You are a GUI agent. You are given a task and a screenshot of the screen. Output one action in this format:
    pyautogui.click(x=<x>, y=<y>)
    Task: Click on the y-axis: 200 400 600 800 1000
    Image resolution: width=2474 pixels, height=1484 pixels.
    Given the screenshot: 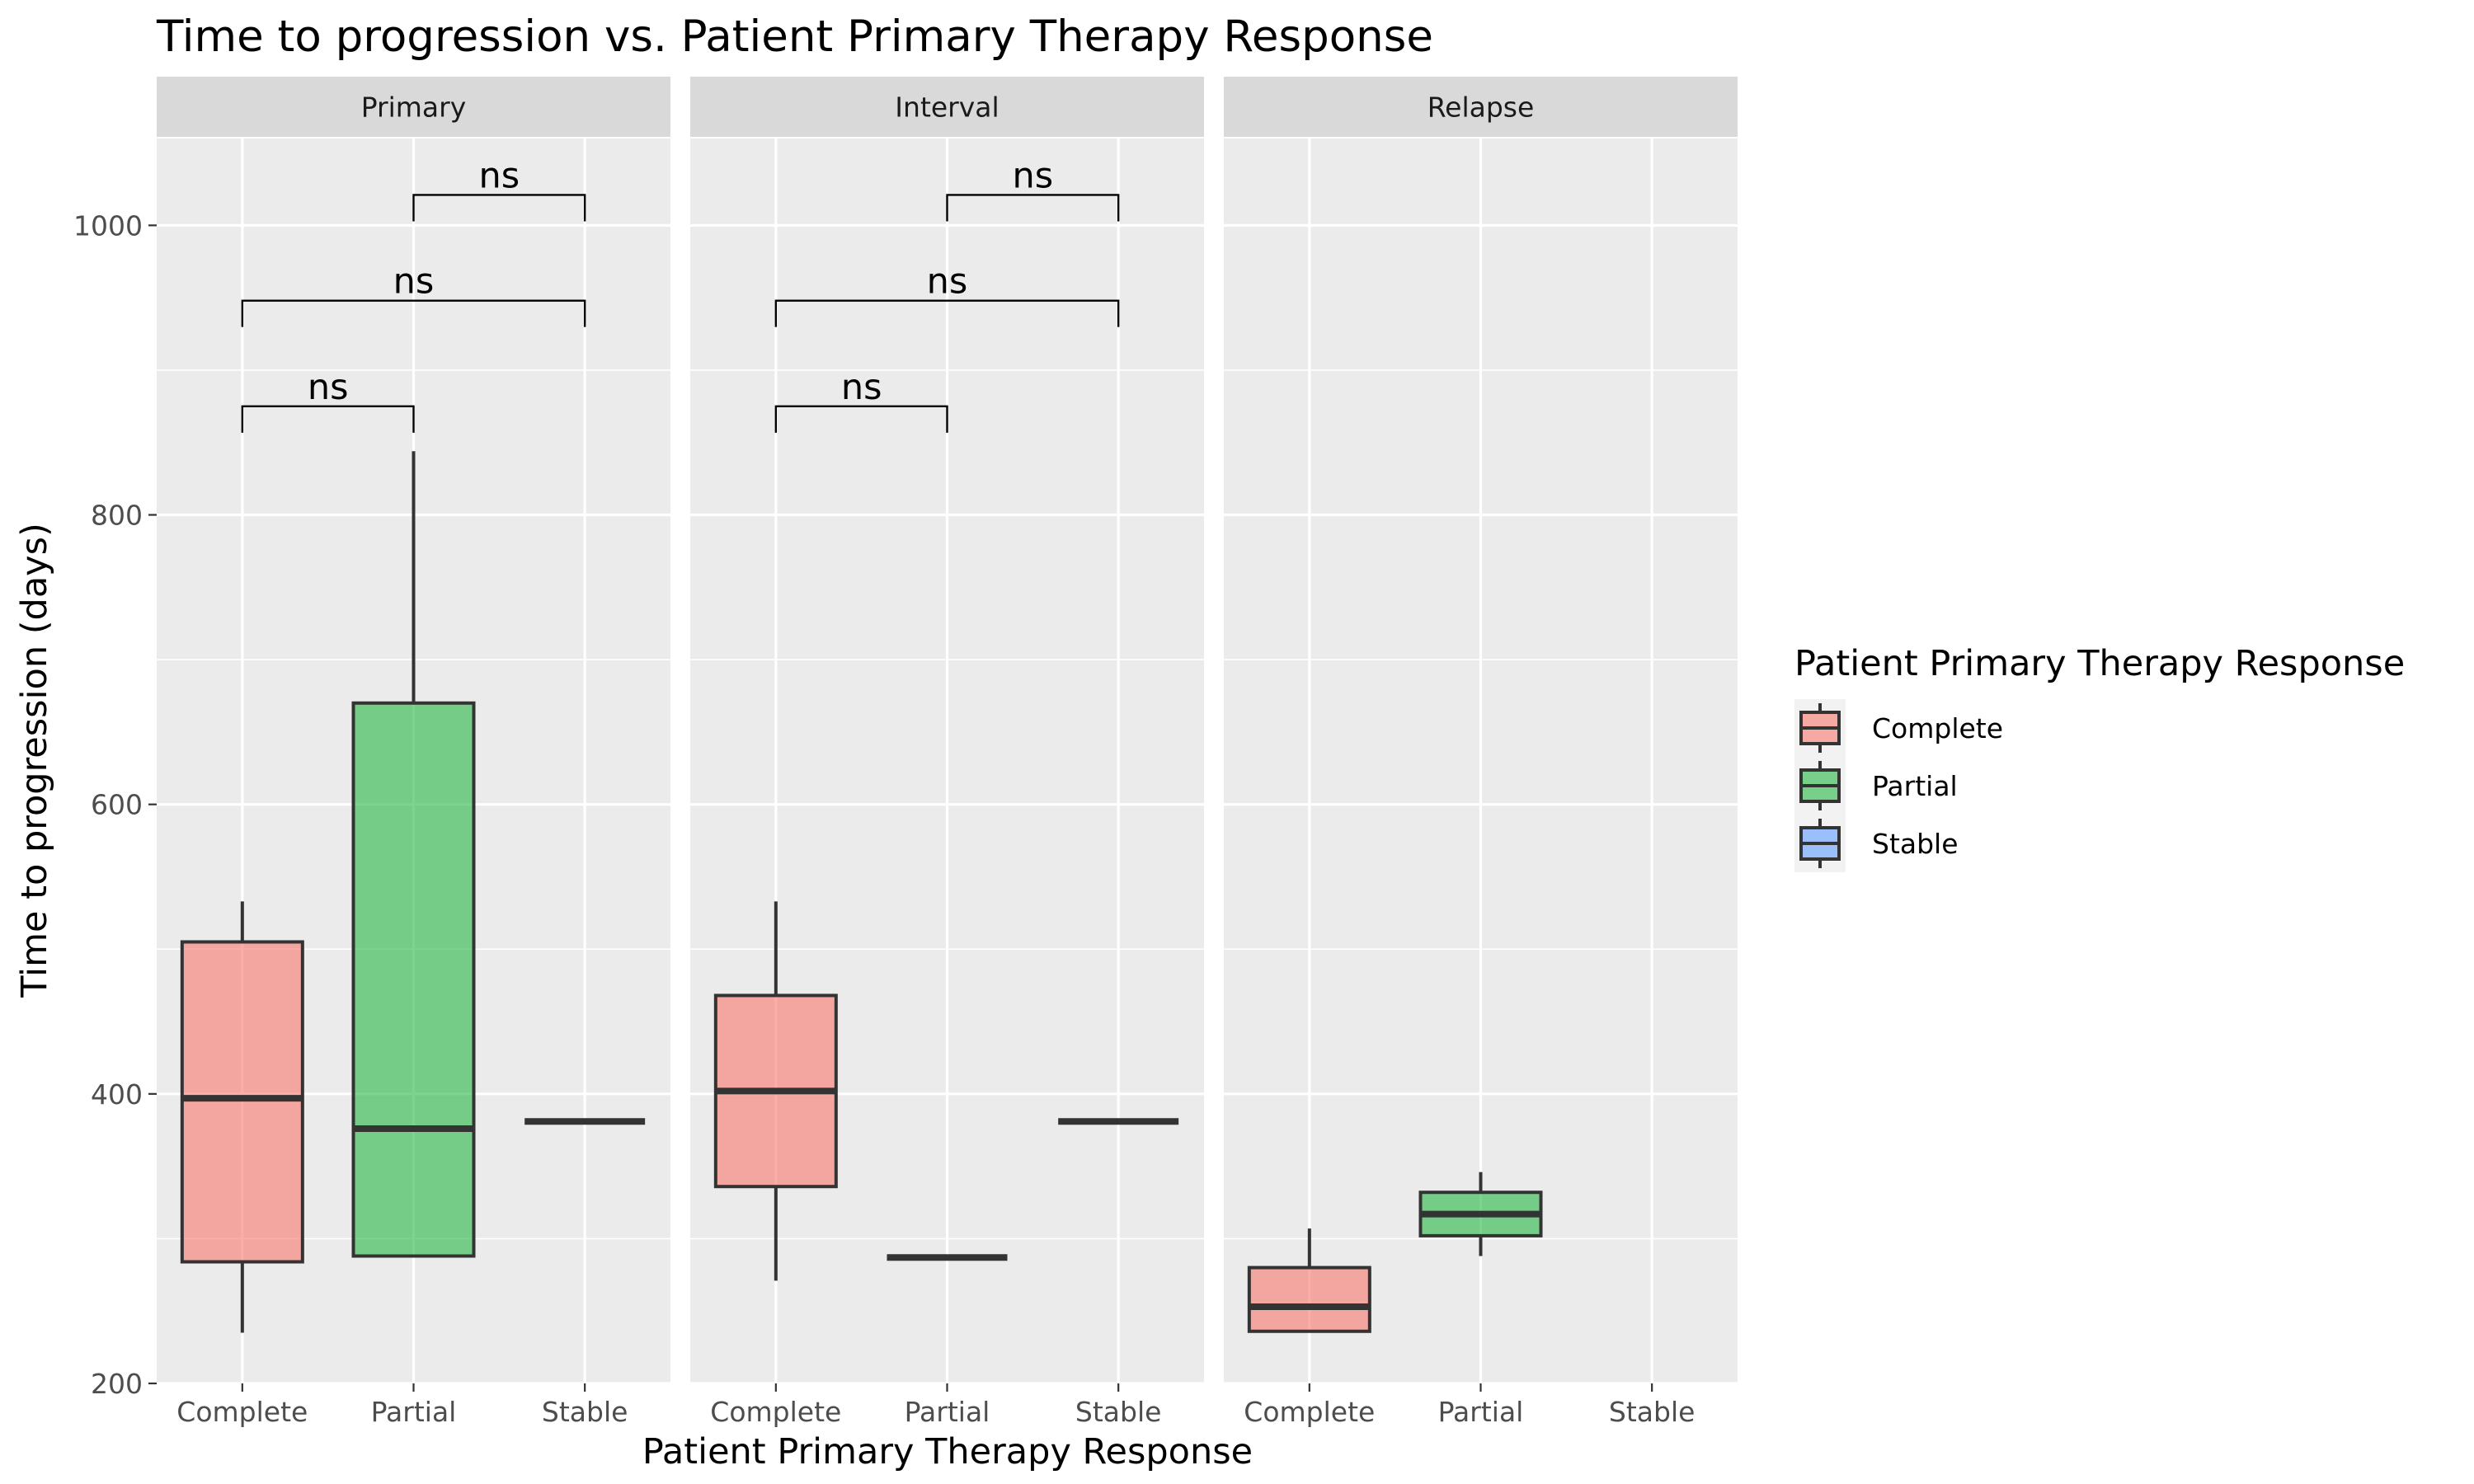 What is the action you would take?
    pyautogui.click(x=115, y=804)
    